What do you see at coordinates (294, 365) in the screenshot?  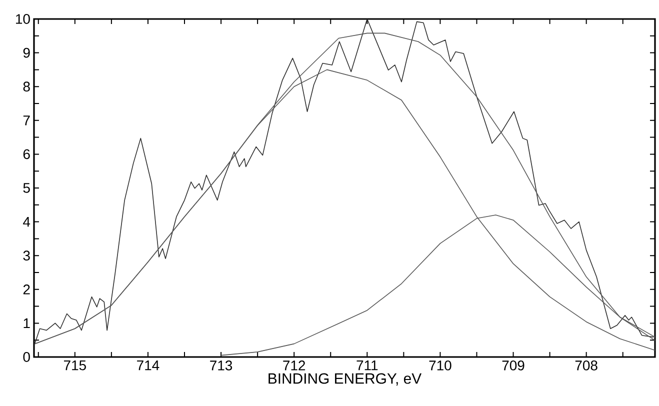 I see `x-tick-label: 712` at bounding box center [294, 365].